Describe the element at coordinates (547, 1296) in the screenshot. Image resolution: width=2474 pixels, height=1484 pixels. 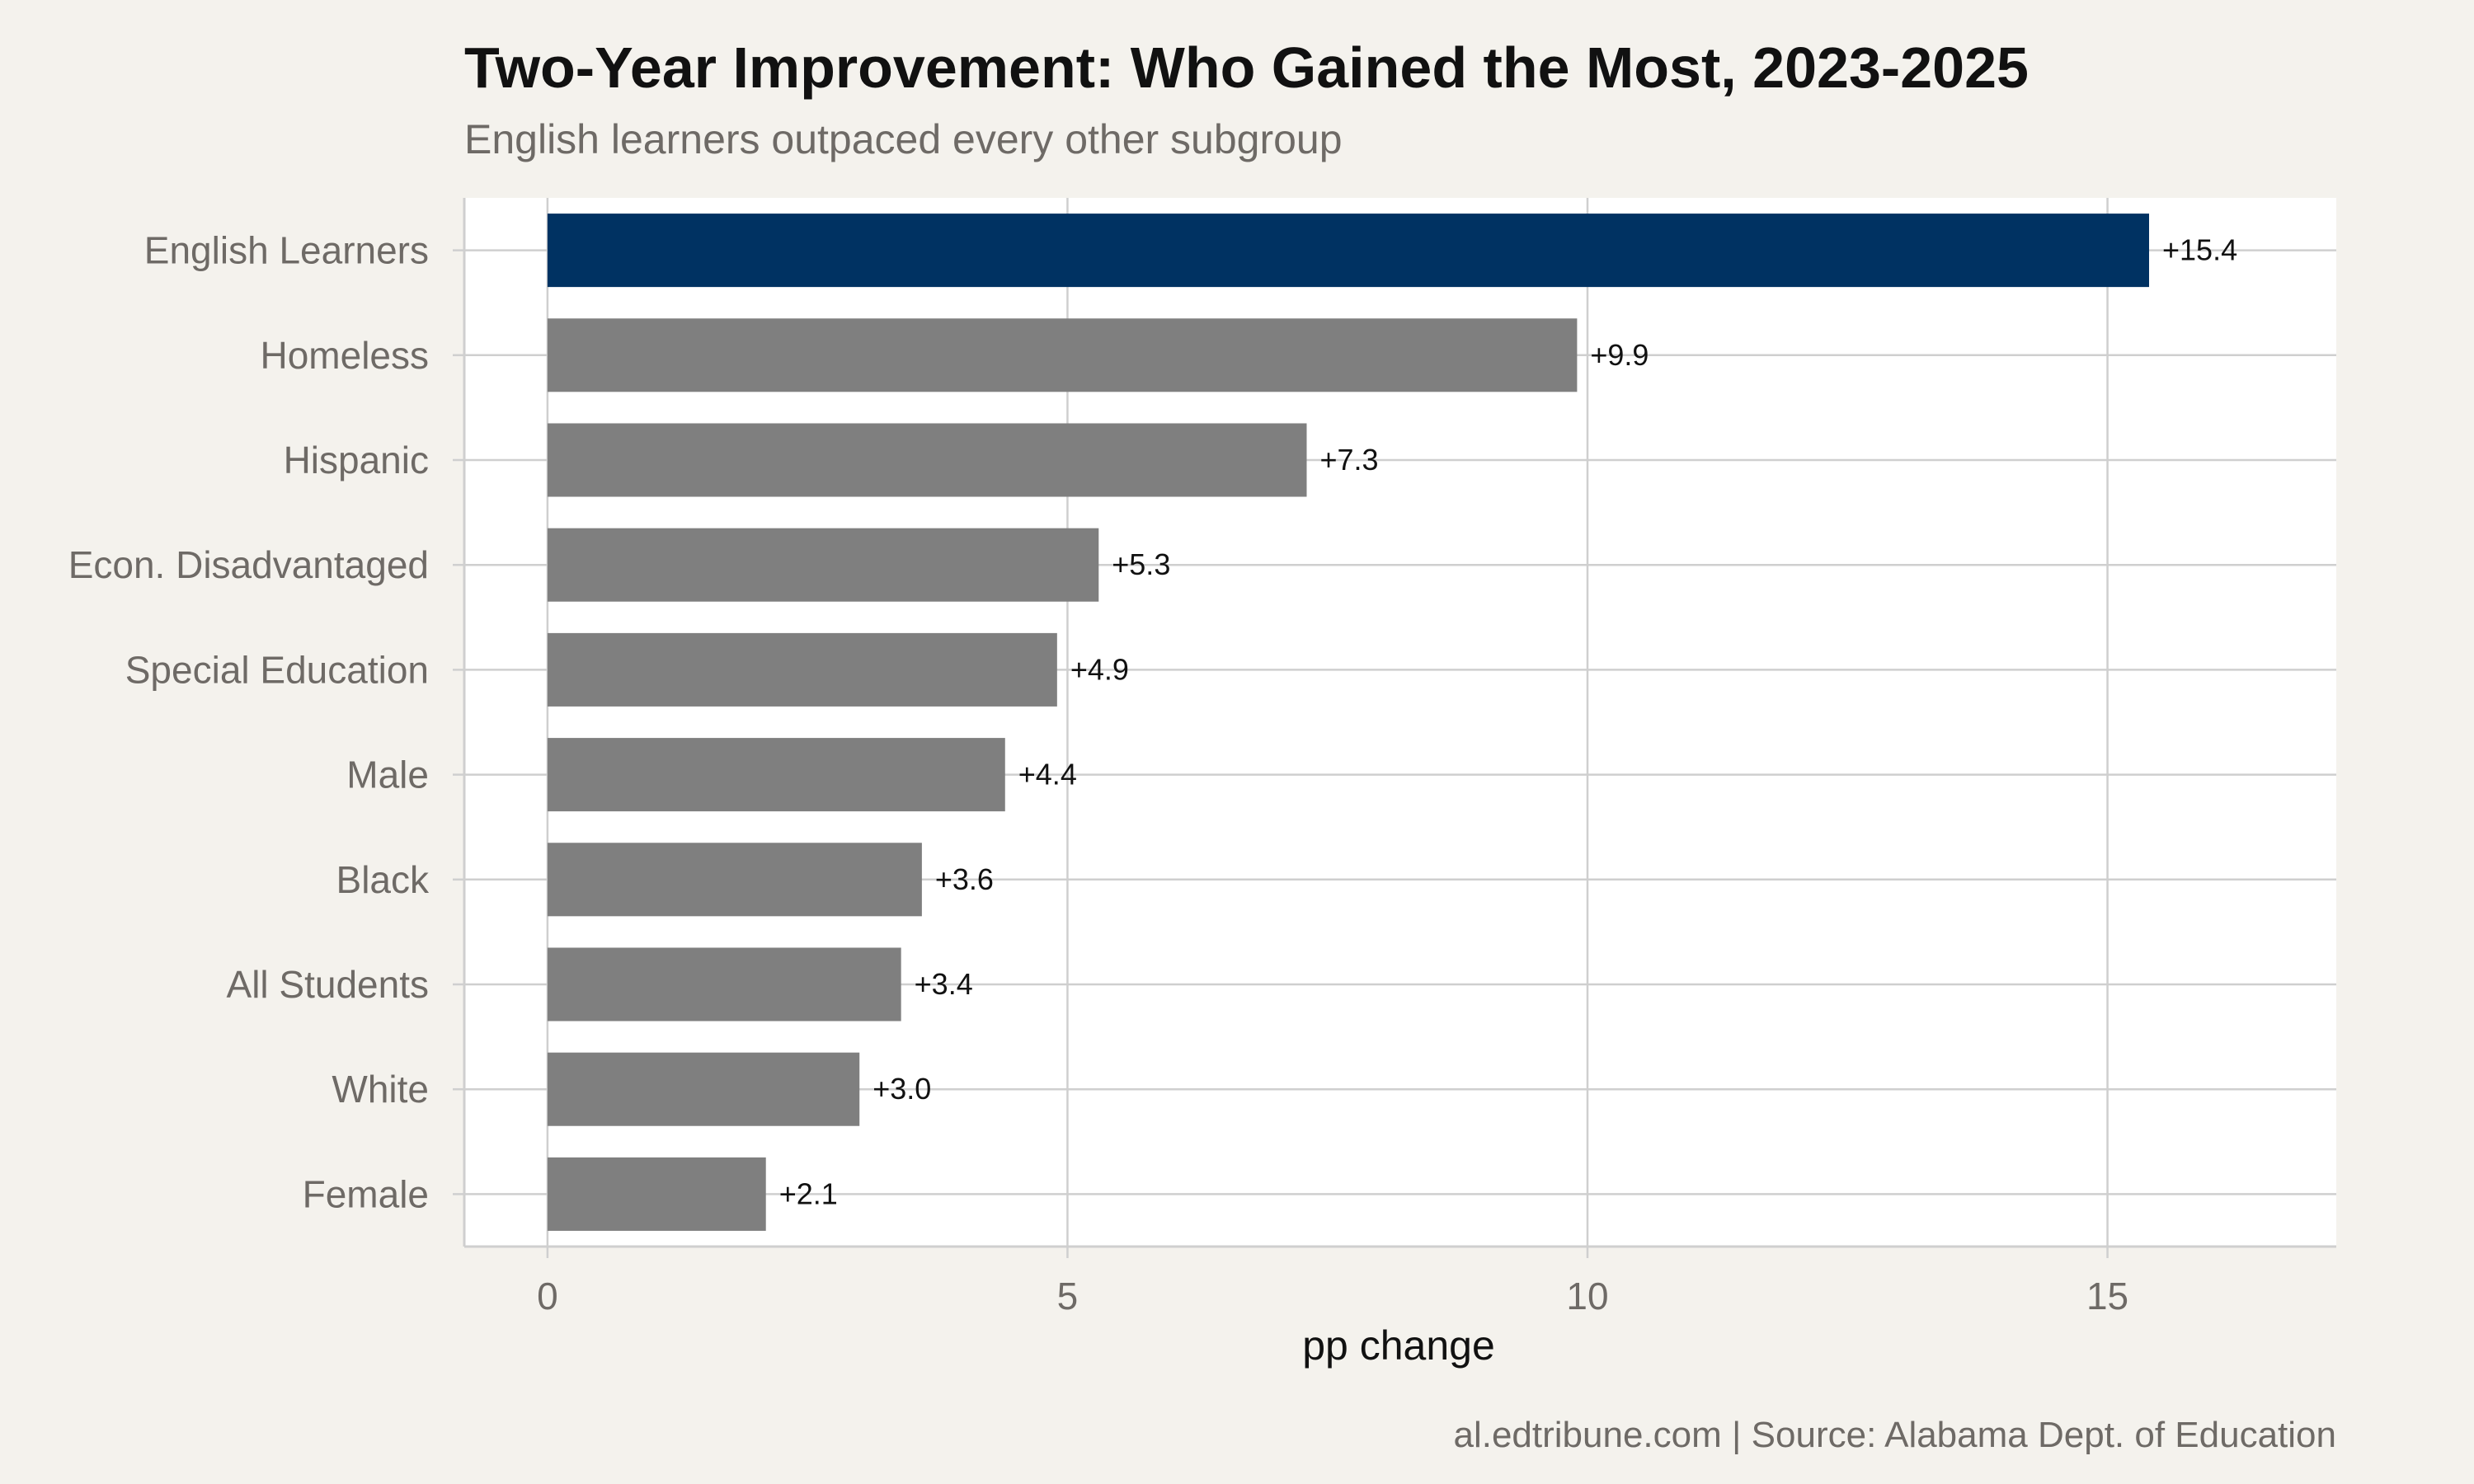
I see `x-tick-label: 0` at that location.